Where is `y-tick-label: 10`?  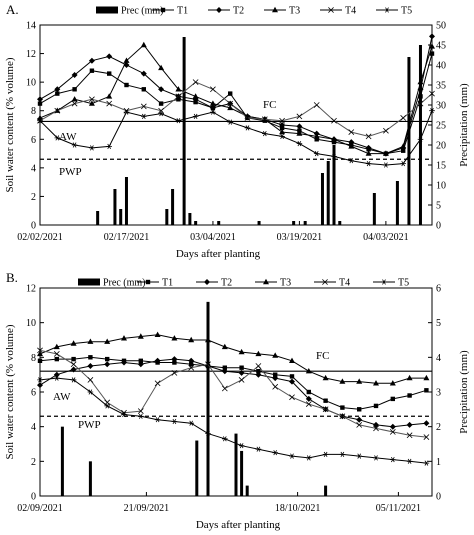 y-tick-label: 10 is located at coordinates (31, 323).